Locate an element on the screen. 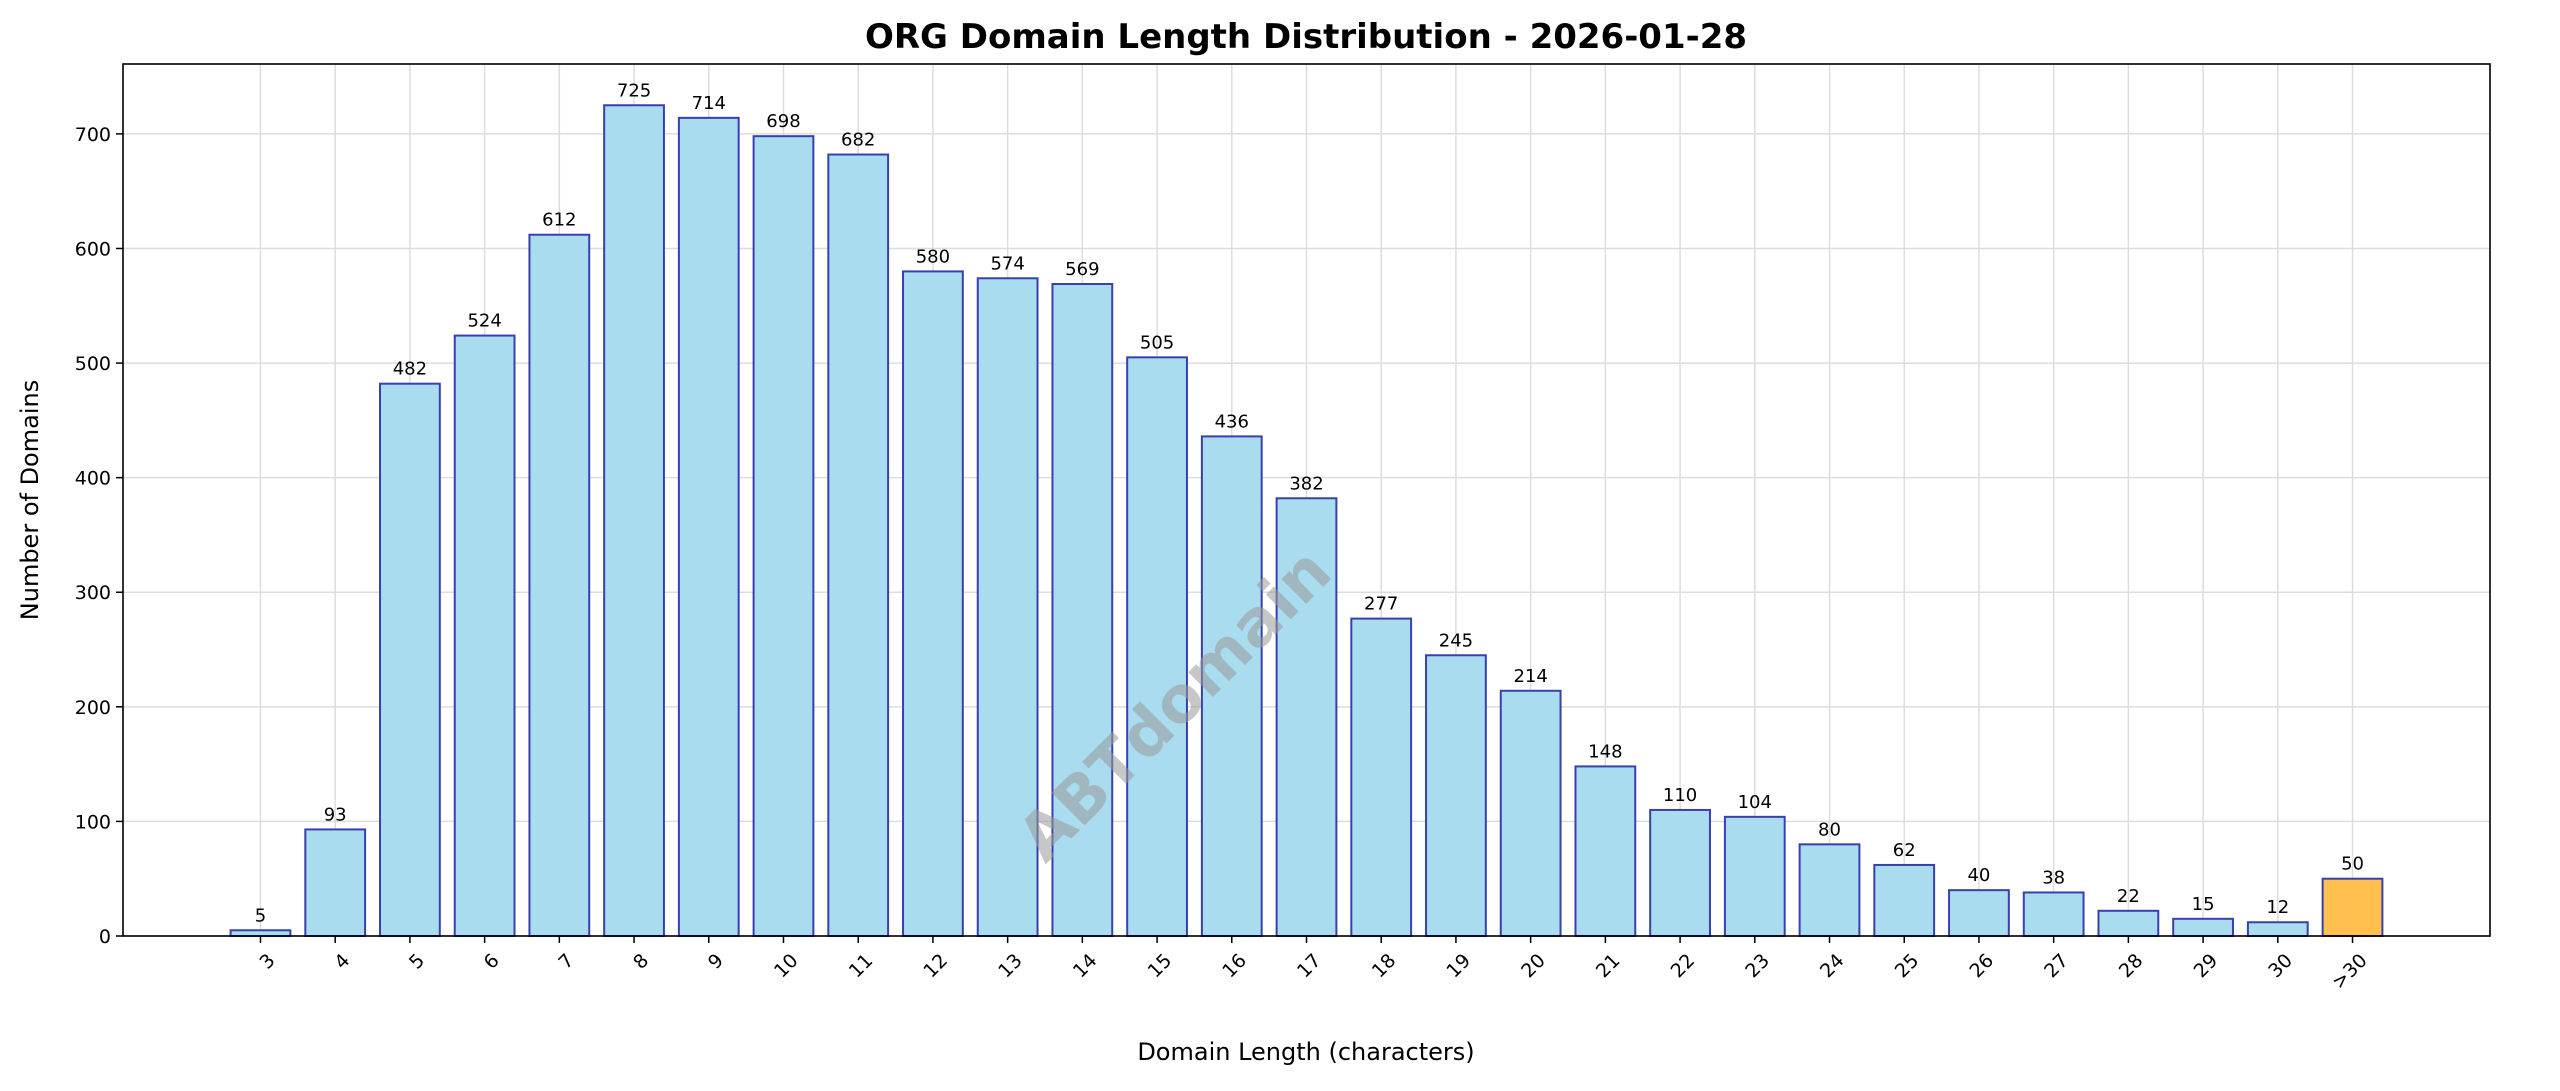 This screenshot has width=2560, height=1091. data-label: 574 is located at coordinates (1007, 263).